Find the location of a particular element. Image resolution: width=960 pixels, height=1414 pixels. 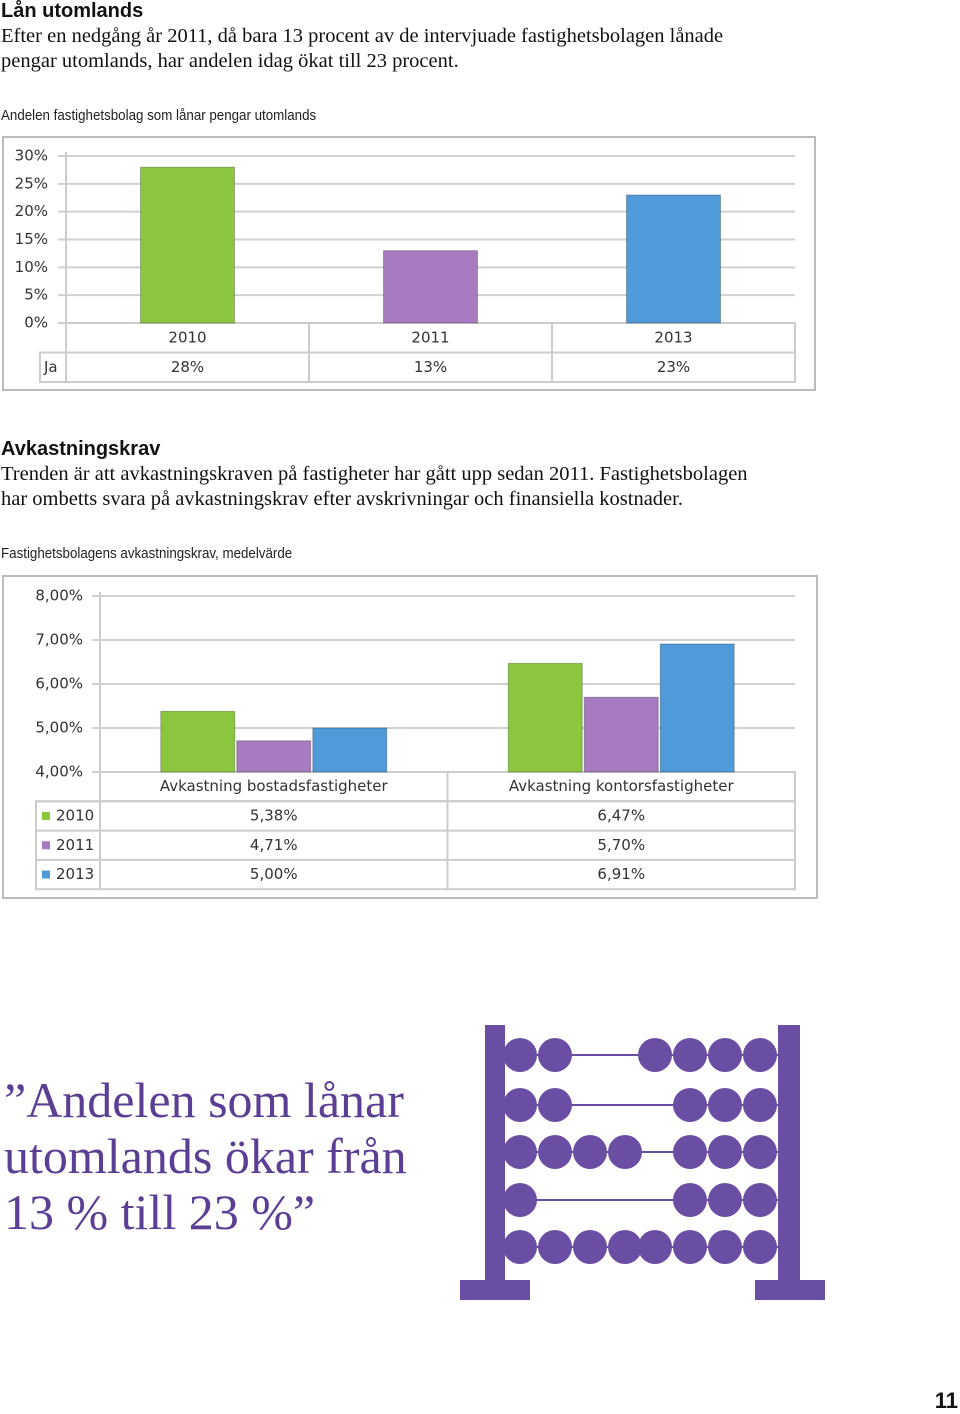

legend-label: 2013 is located at coordinates (75, 874).